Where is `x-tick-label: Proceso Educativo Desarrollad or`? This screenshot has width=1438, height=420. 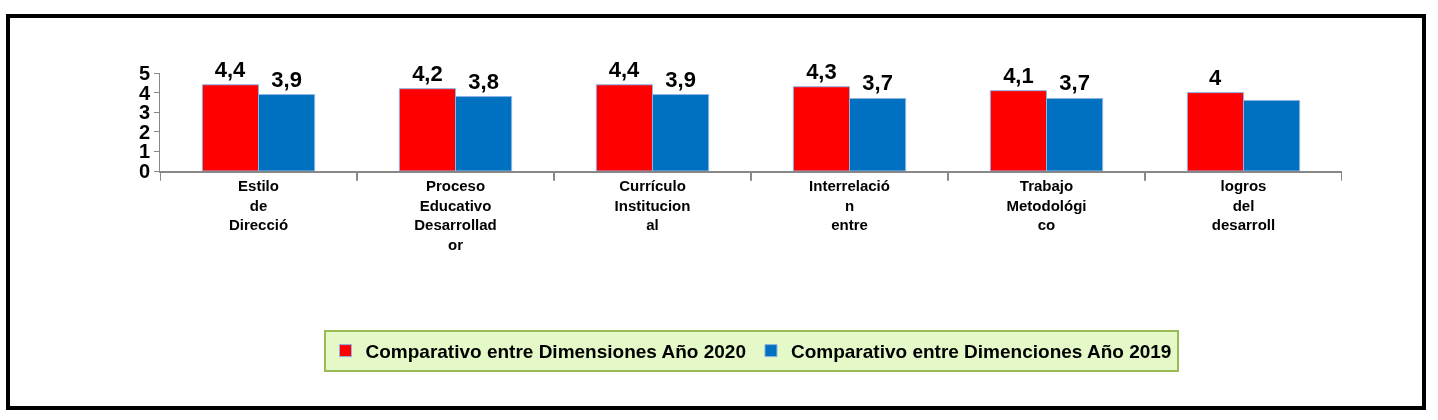 x-tick-label: Proceso Educativo Desarrollad or is located at coordinates (455, 215).